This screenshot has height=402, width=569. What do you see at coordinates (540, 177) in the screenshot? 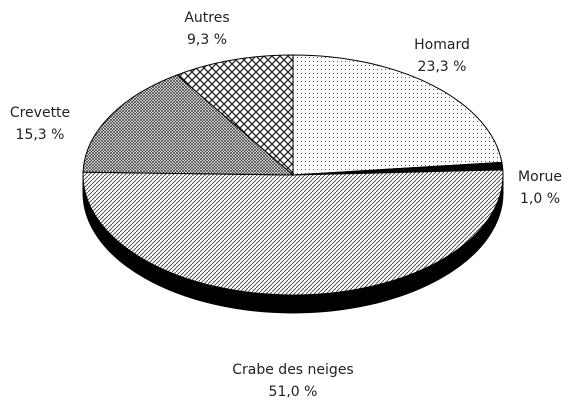
I see `slice-label: Morue` at bounding box center [540, 177].